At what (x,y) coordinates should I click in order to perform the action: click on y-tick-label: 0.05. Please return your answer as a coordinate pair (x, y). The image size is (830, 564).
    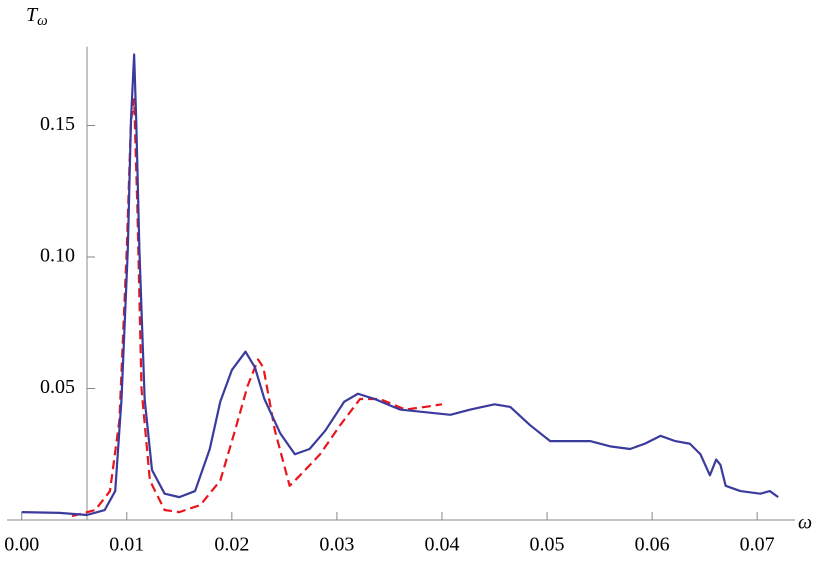
    Looking at the image, I should click on (57, 387).